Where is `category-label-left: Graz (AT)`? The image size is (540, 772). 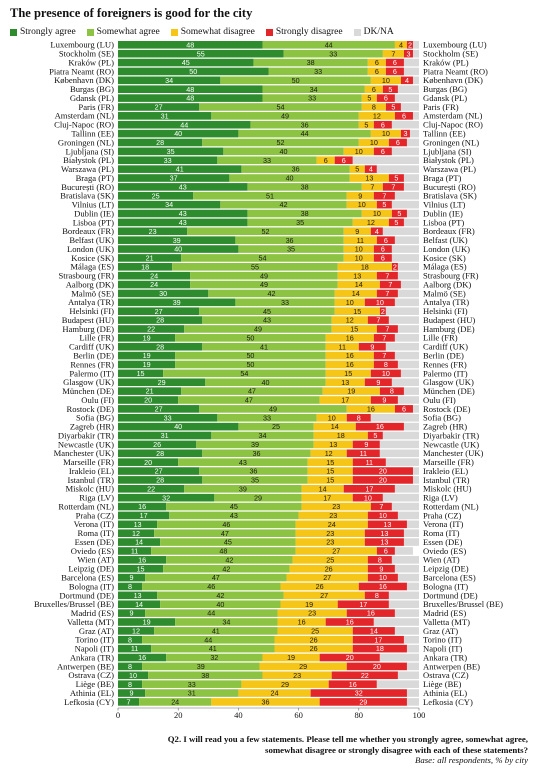
category-label-left: Graz (AT) is located at coordinates (96, 631).